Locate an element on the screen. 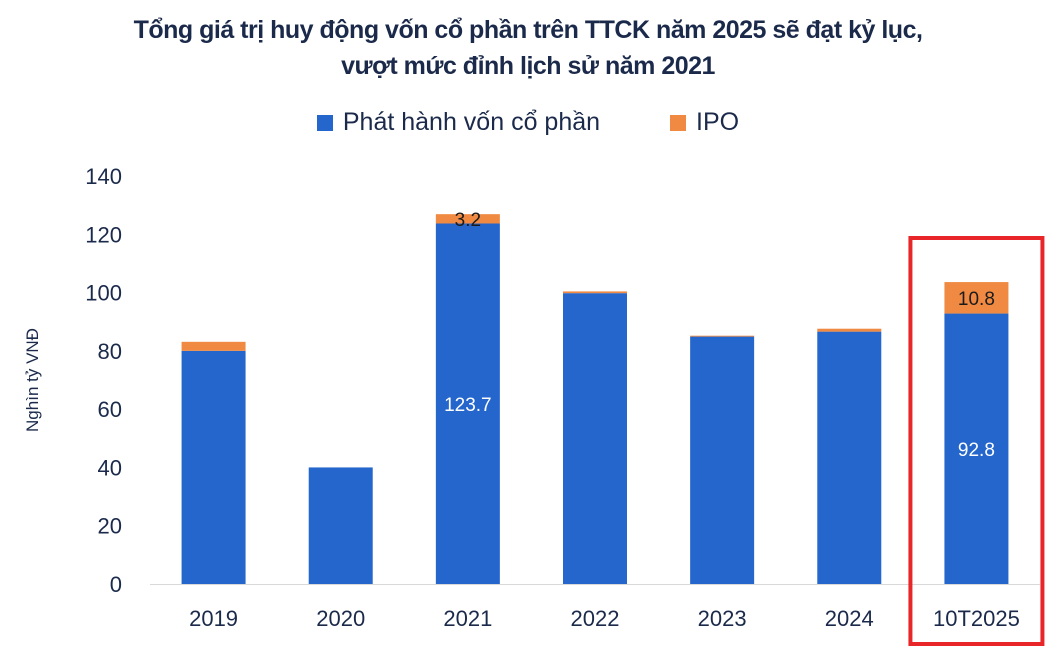 The width and height of the screenshot is (1056, 648). legend-swatch-ipo is located at coordinates (678, 122).